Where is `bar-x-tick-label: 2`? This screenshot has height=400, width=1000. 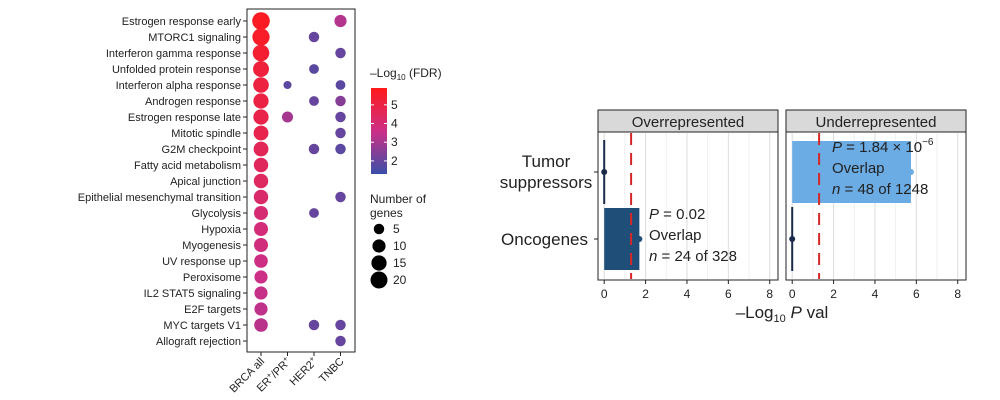 bar-x-tick-label: 2 is located at coordinates (645, 294).